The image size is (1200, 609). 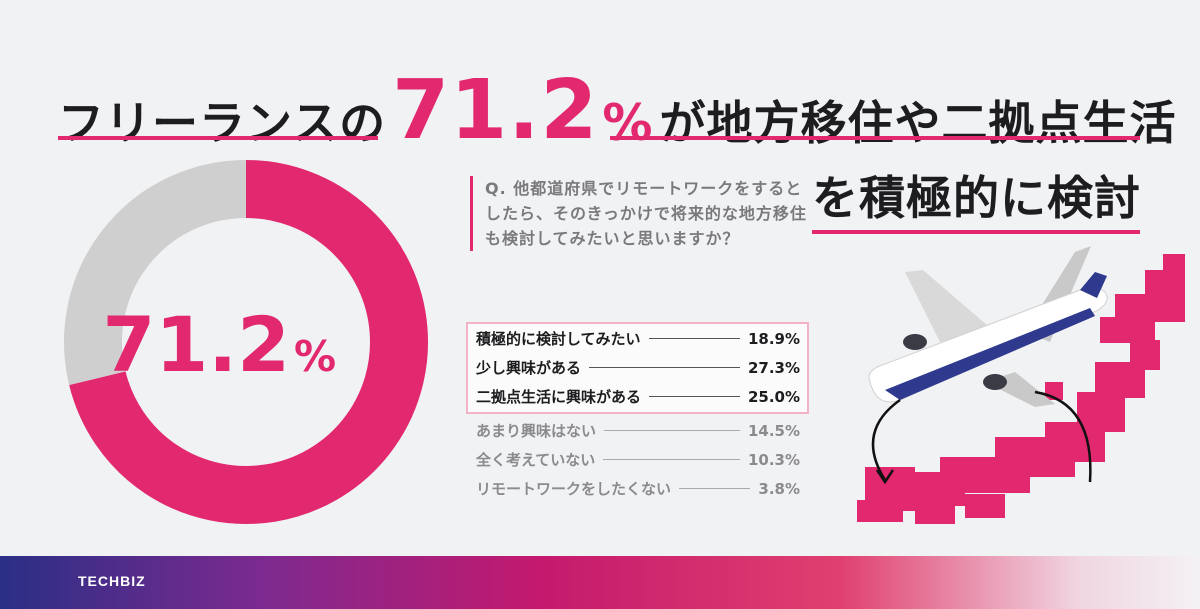 I want to click on japan-map-airplane-illustration, so click(x=1021, y=385).